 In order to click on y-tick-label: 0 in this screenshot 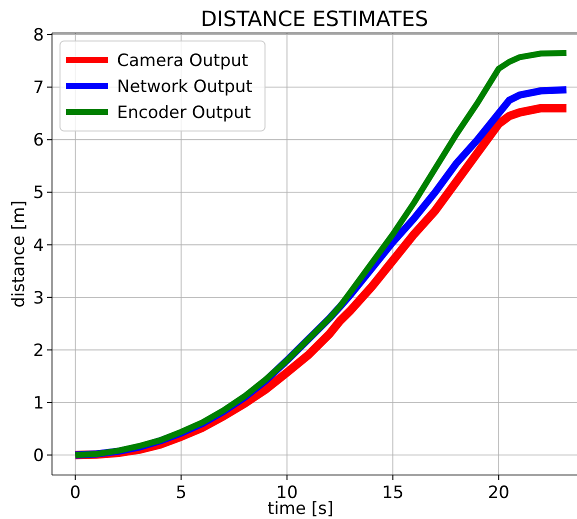, I will do `click(38, 456)`.